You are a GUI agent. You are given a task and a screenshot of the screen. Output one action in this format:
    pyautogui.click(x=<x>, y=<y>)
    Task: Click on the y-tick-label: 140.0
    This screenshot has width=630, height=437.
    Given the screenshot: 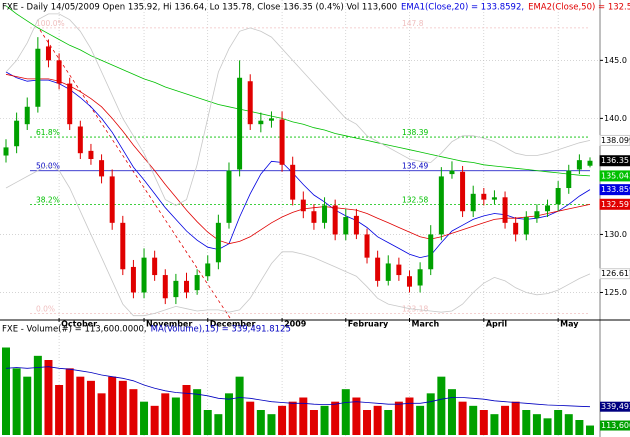 What is the action you would take?
    pyautogui.click(x=615, y=118)
    